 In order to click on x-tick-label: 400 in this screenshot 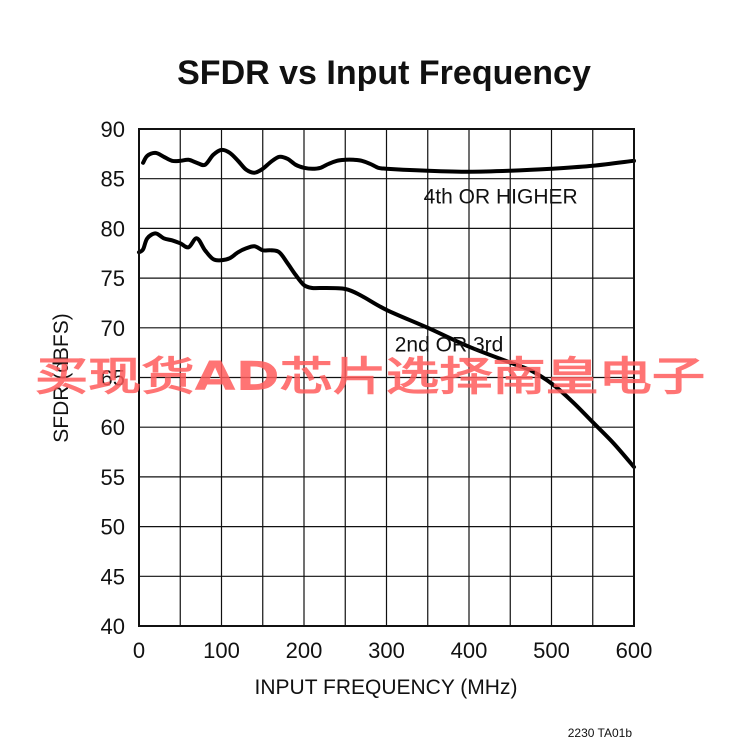, I will do `click(469, 650)`.